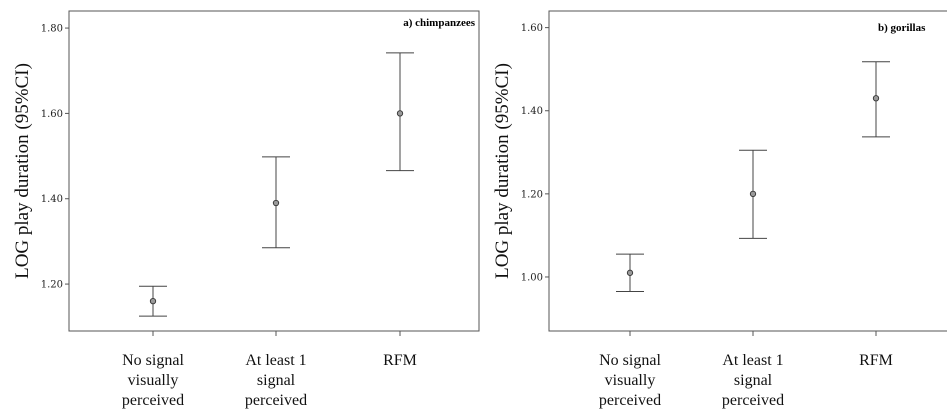  Describe the element at coordinates (52, 29) in the screenshot. I see `y-tick-label: 1.80` at that location.